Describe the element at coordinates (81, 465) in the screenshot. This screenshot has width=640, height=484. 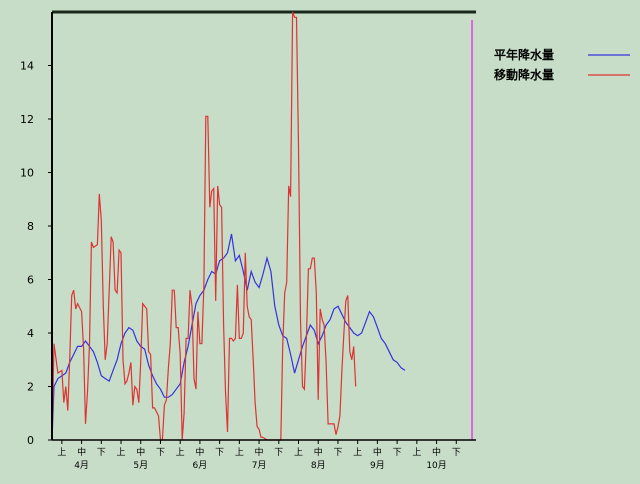
I see `month-label: 4月` at that location.